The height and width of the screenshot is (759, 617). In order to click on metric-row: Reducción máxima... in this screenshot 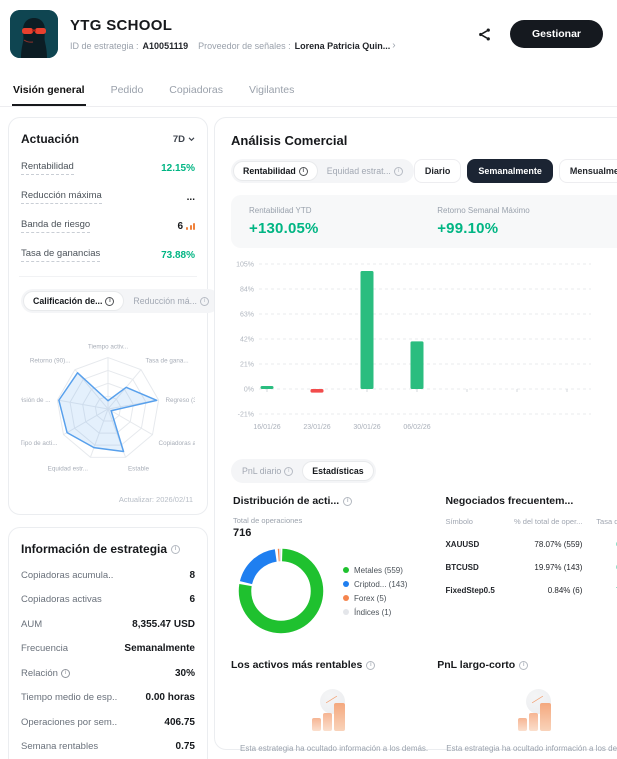, I will do `click(108, 197)`.